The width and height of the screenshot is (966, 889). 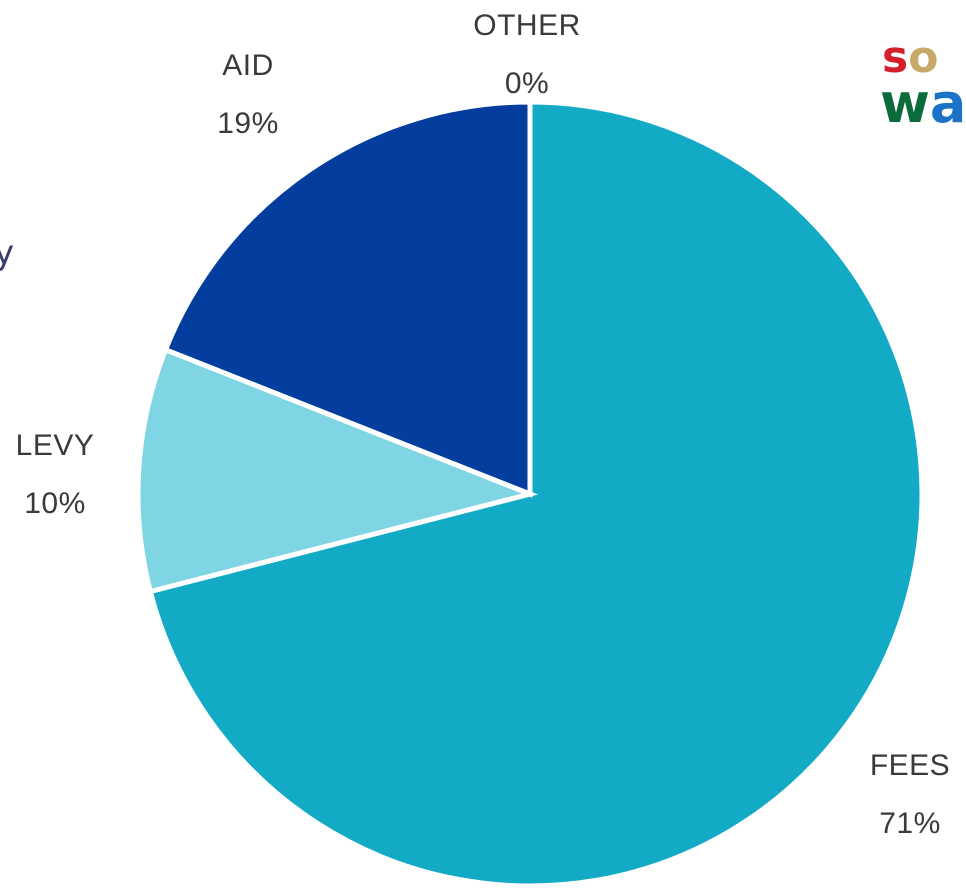 What do you see at coordinates (905, 103) in the screenshot?
I see `logo-letter-w: w` at bounding box center [905, 103].